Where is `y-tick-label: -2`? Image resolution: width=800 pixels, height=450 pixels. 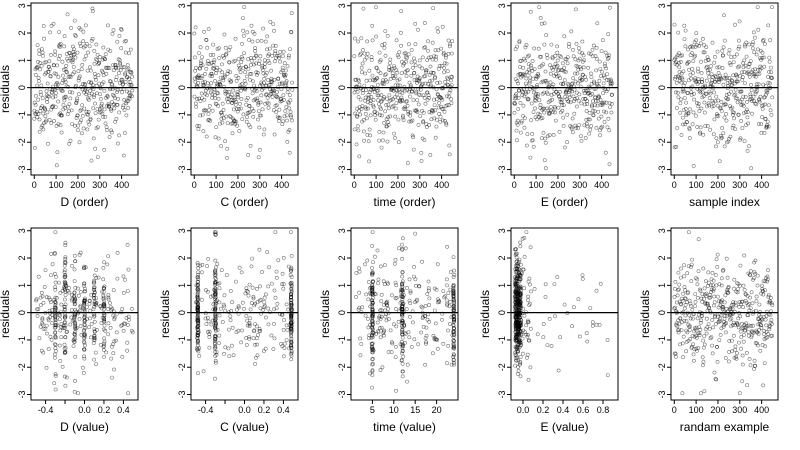
y-tick-label: -2 is located at coordinates (342, 142).